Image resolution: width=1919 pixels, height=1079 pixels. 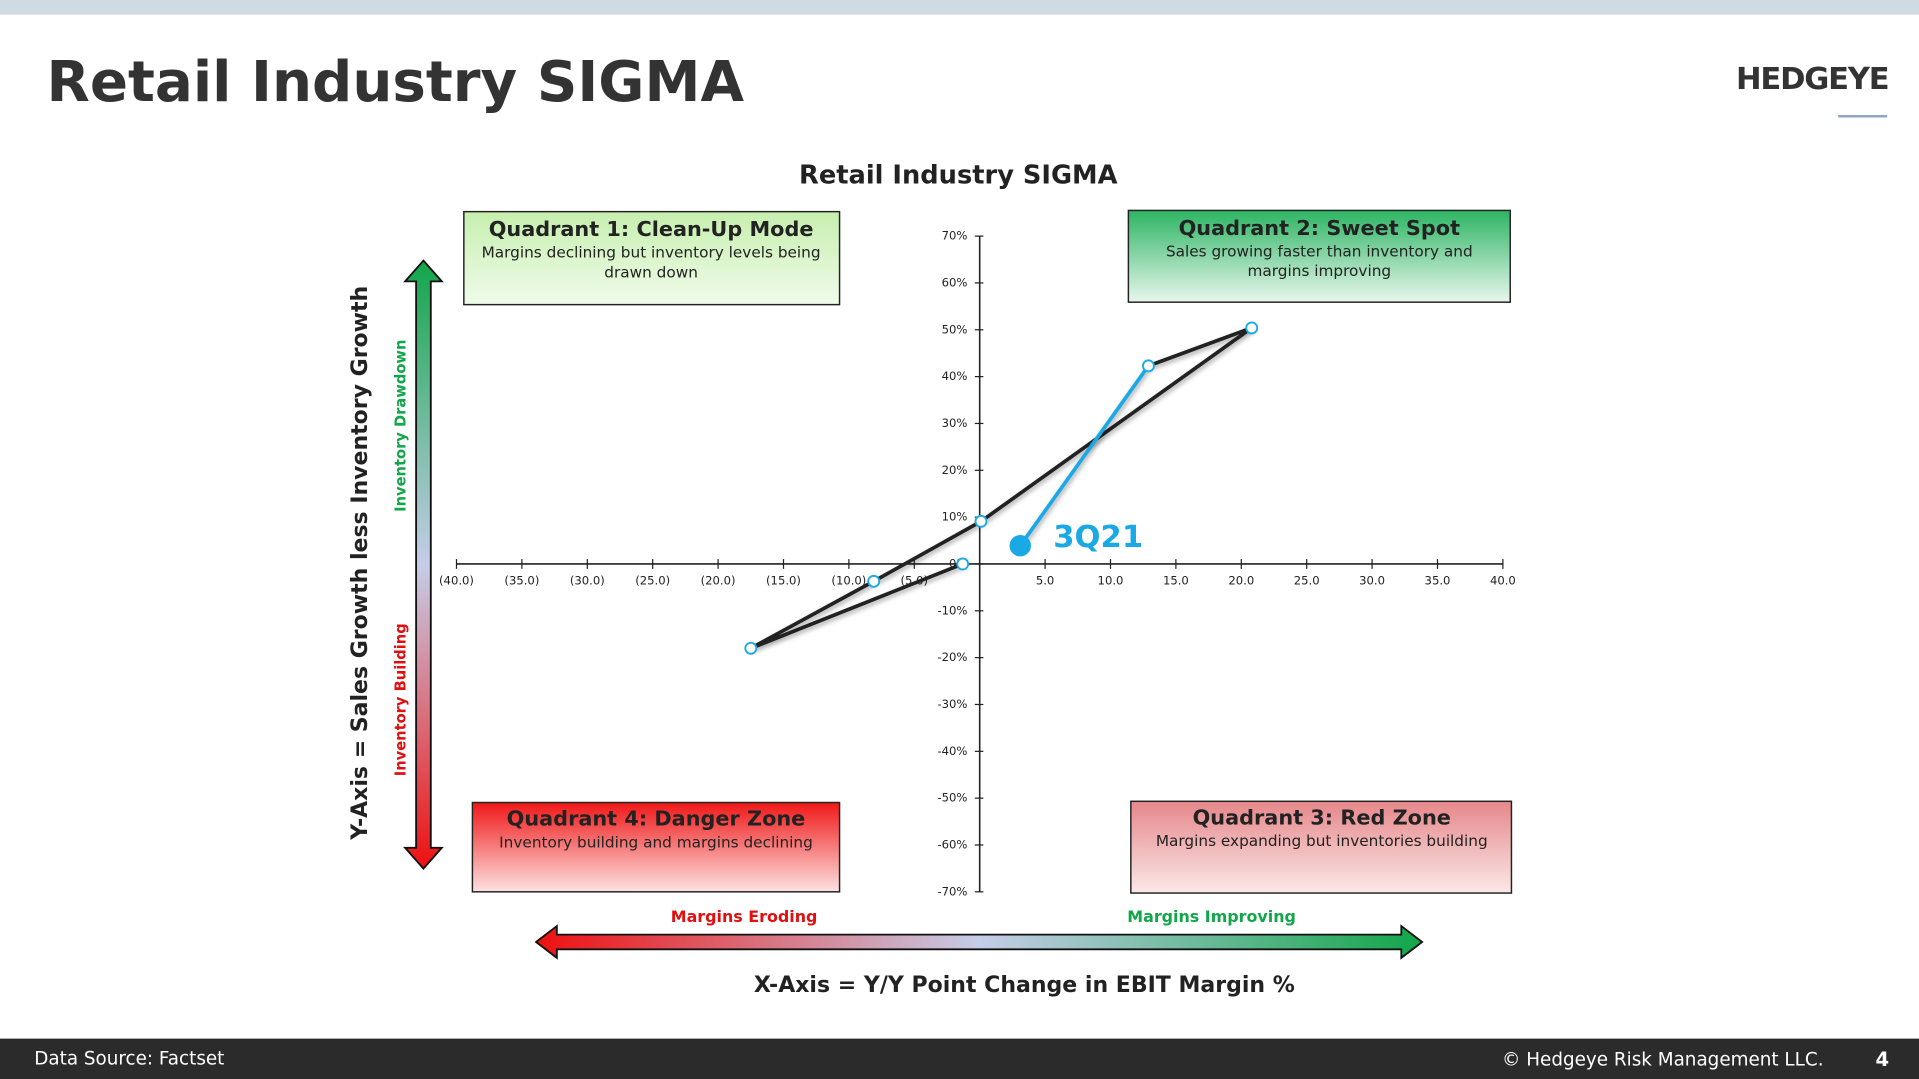 I want to click on x-tick-label: (10.0), so click(x=848, y=581).